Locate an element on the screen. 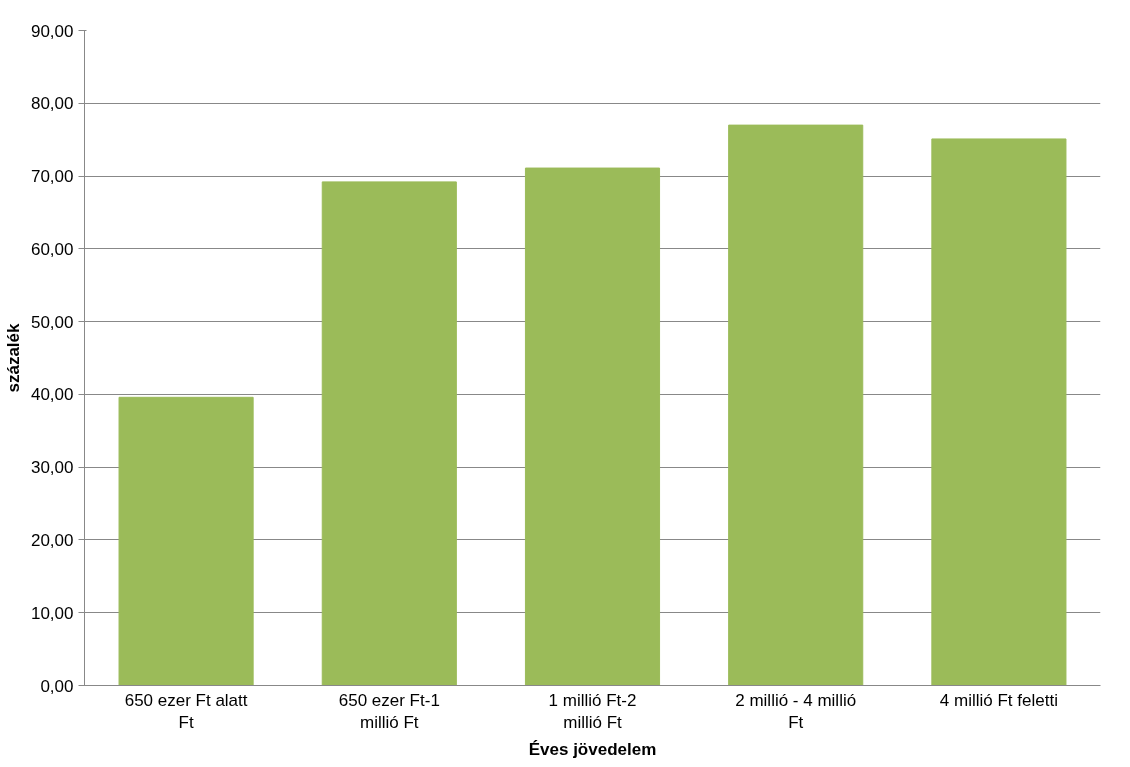 This screenshot has height=767, width=1130. y-tick-label: 70,00 is located at coordinates (52, 177).